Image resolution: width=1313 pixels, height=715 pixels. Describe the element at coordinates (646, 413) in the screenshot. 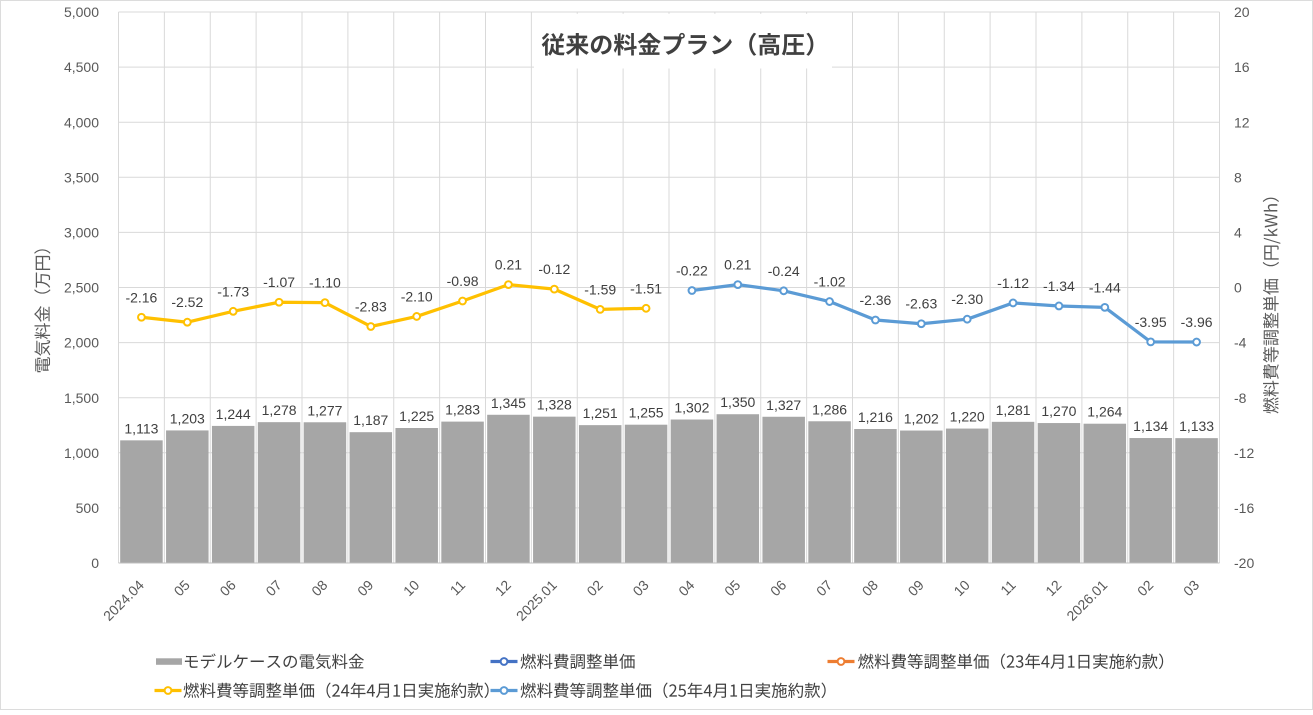

I see `svg-text: 1,255` at that location.